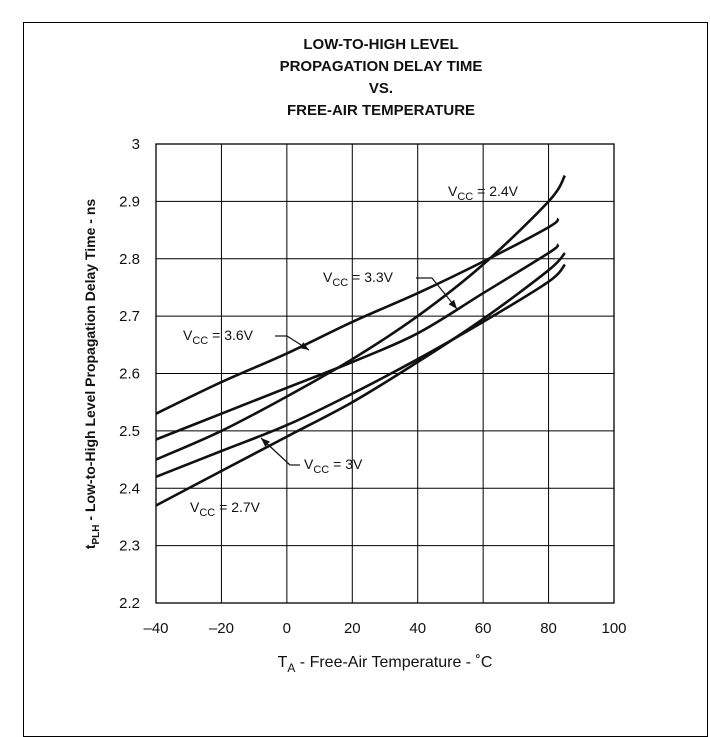  What do you see at coordinates (129, 431) in the screenshot?
I see `y-tick-label: 2.5` at bounding box center [129, 431].